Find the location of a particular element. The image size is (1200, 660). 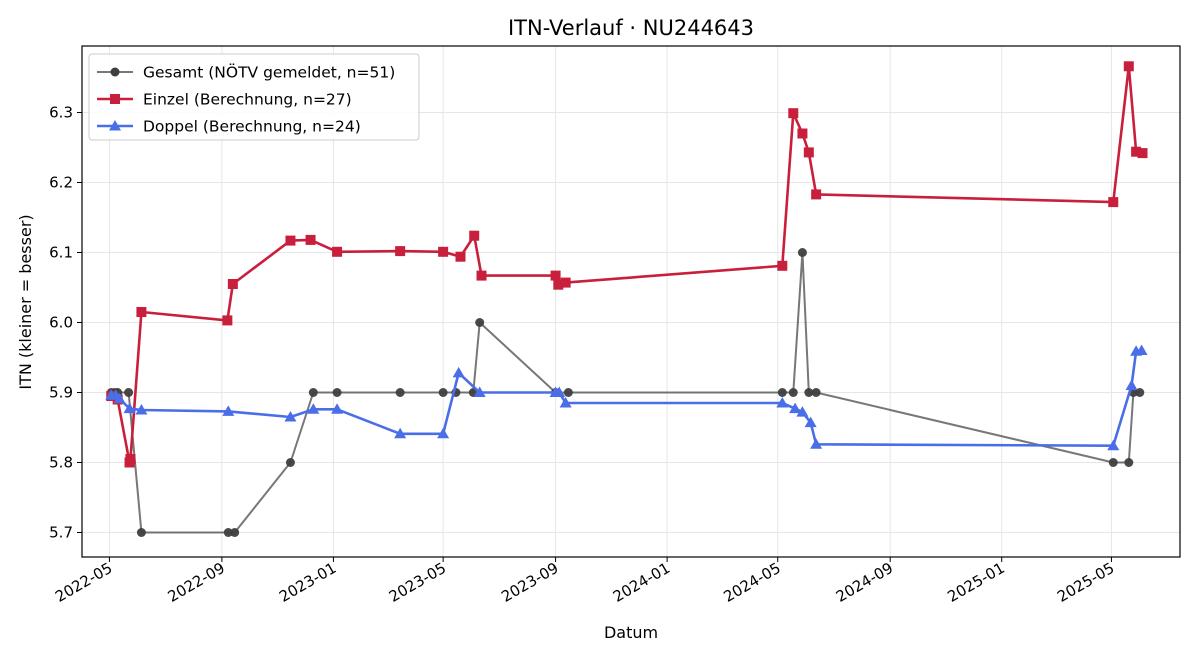

series-doppel is located at coordinates (626, 397).